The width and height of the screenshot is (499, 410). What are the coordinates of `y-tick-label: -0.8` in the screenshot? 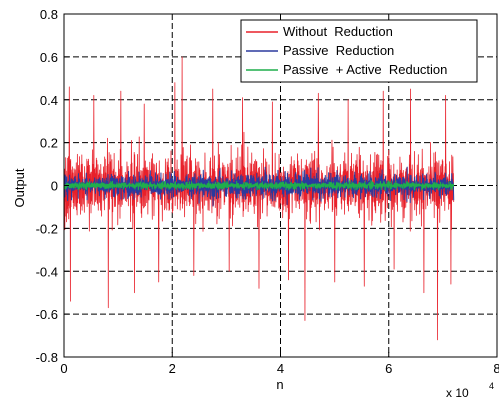 It's located at (47, 357).